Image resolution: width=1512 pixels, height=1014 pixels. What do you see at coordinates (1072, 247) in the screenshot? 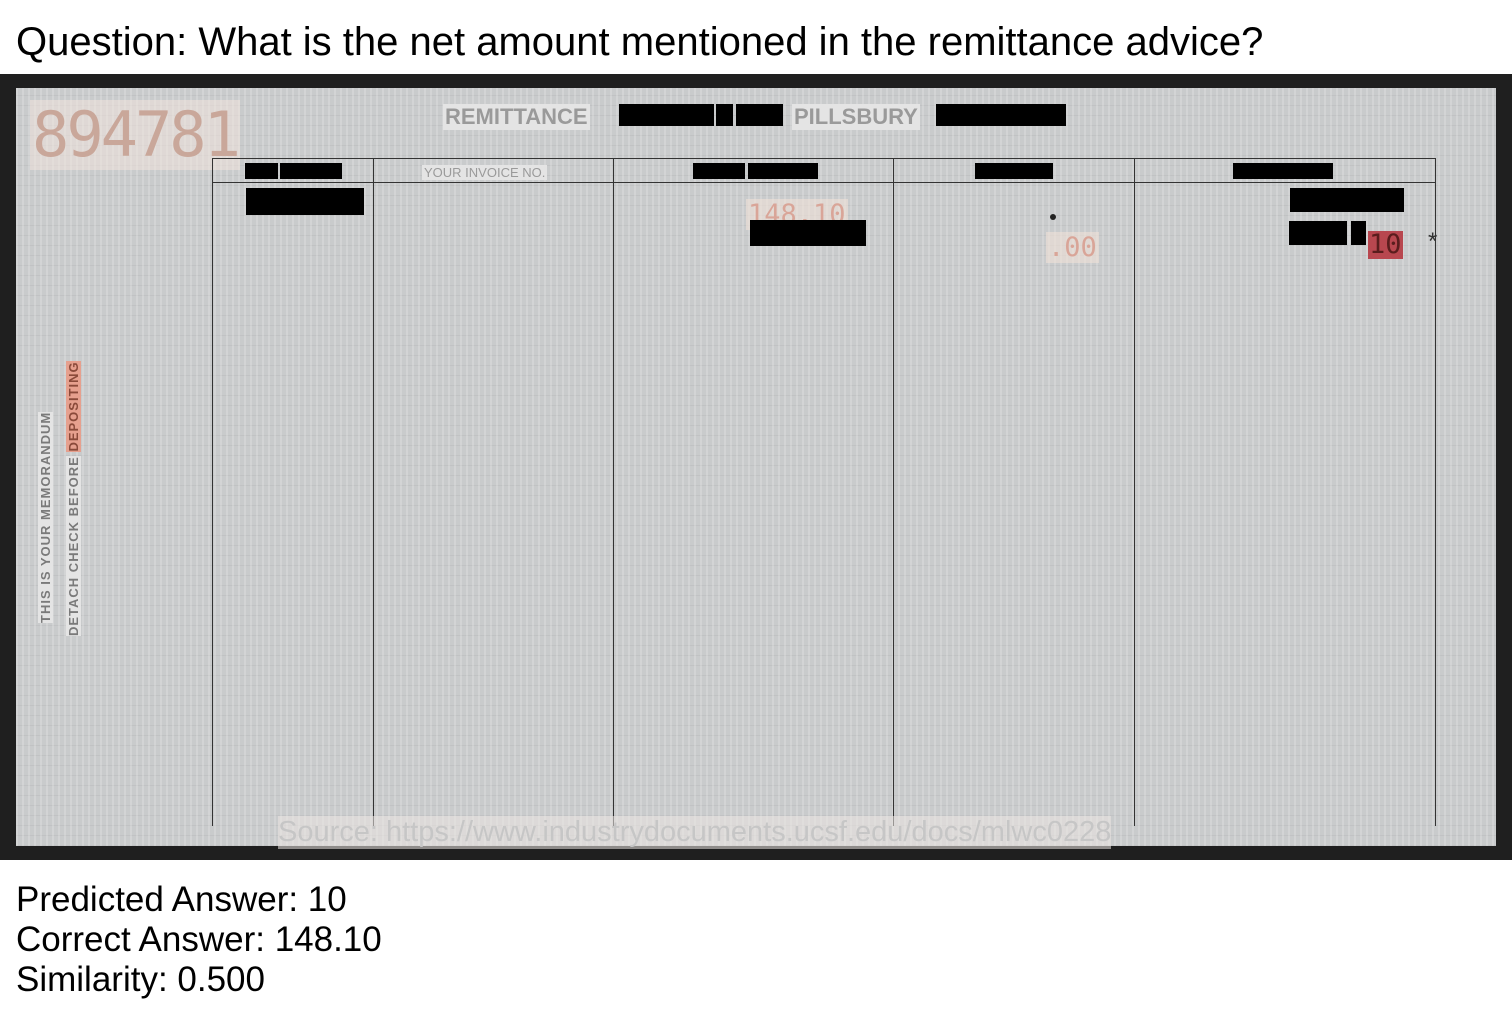
I see `discount-amount: .00` at bounding box center [1072, 247].